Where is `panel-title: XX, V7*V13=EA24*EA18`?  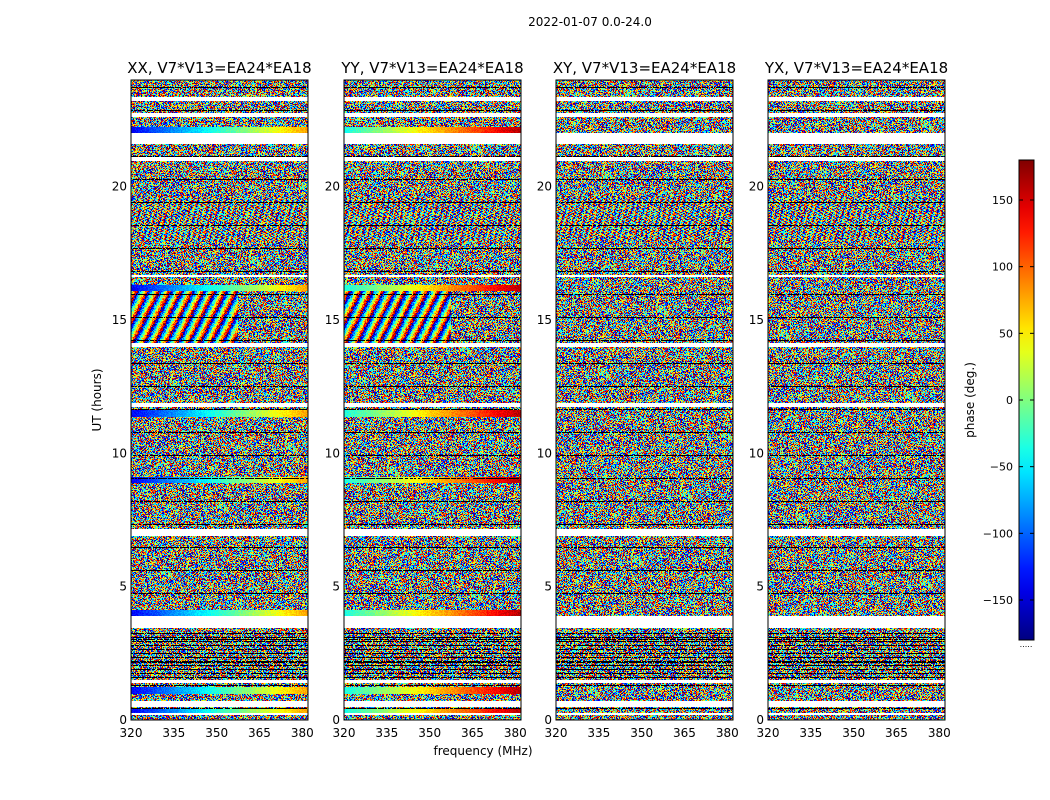
panel-title: XX, V7*V13=EA24*EA18 is located at coordinates (219, 68).